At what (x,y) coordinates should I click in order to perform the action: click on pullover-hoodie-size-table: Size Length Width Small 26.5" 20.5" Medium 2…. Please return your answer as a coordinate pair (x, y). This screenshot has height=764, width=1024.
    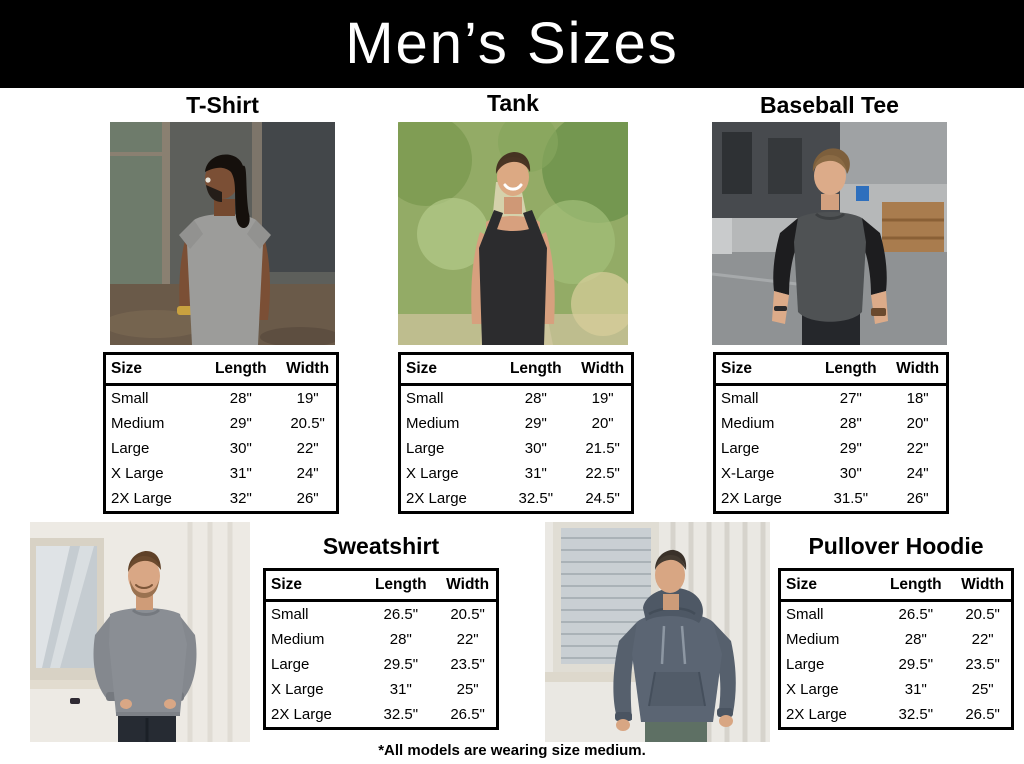
    Looking at the image, I should click on (896, 649).